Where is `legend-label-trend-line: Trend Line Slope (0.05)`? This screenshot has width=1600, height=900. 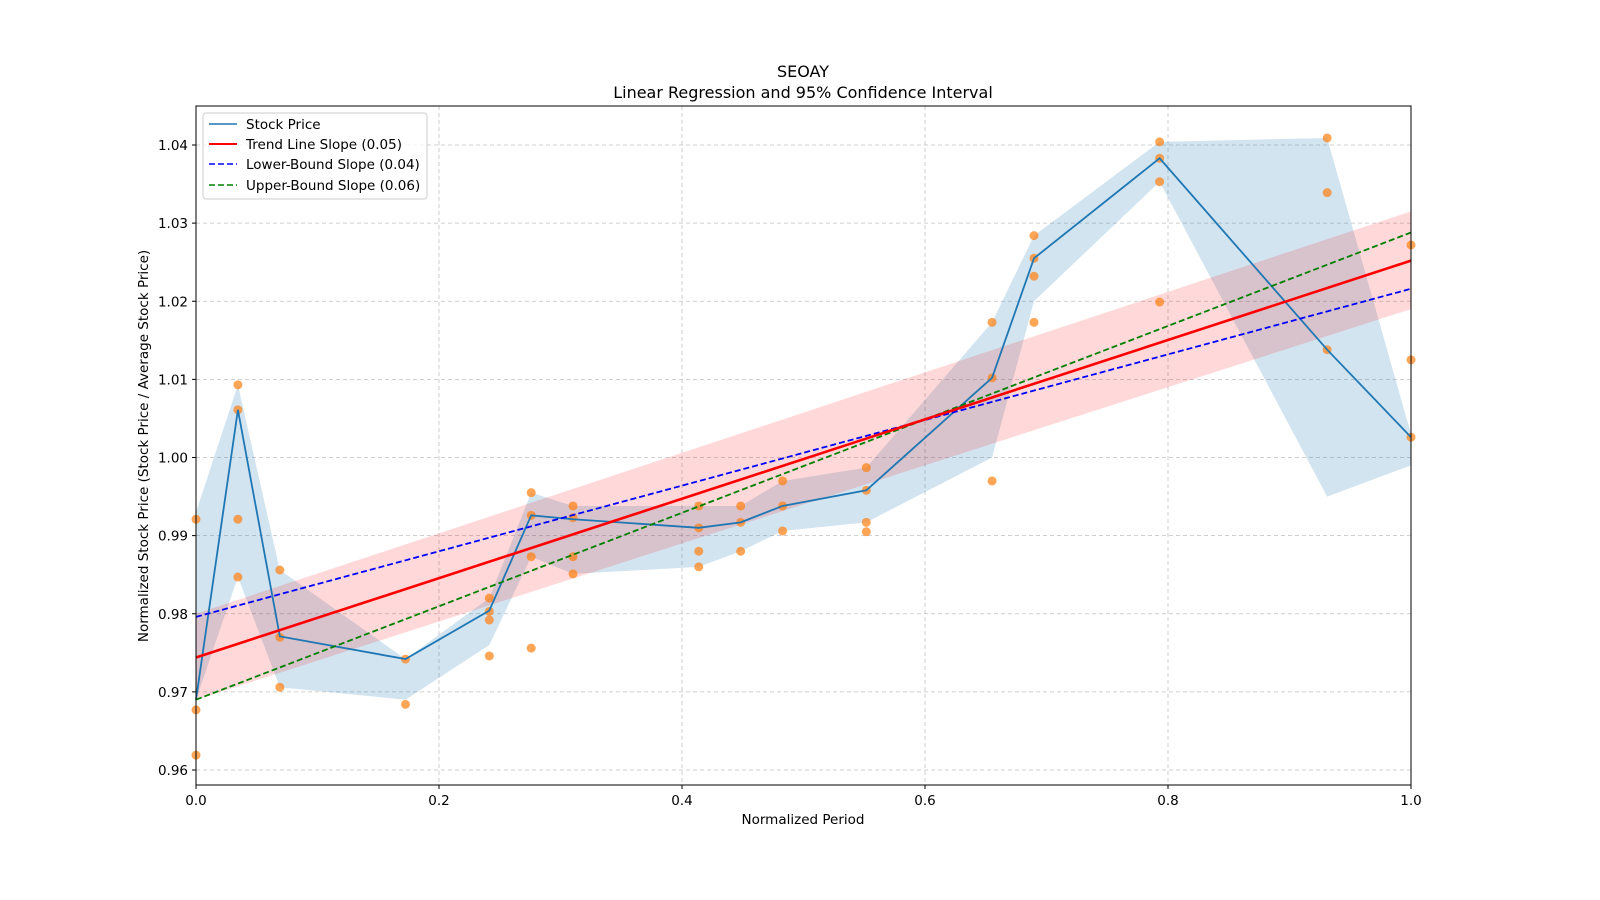
legend-label-trend-line: Trend Line Slope (0.05) is located at coordinates (323, 145).